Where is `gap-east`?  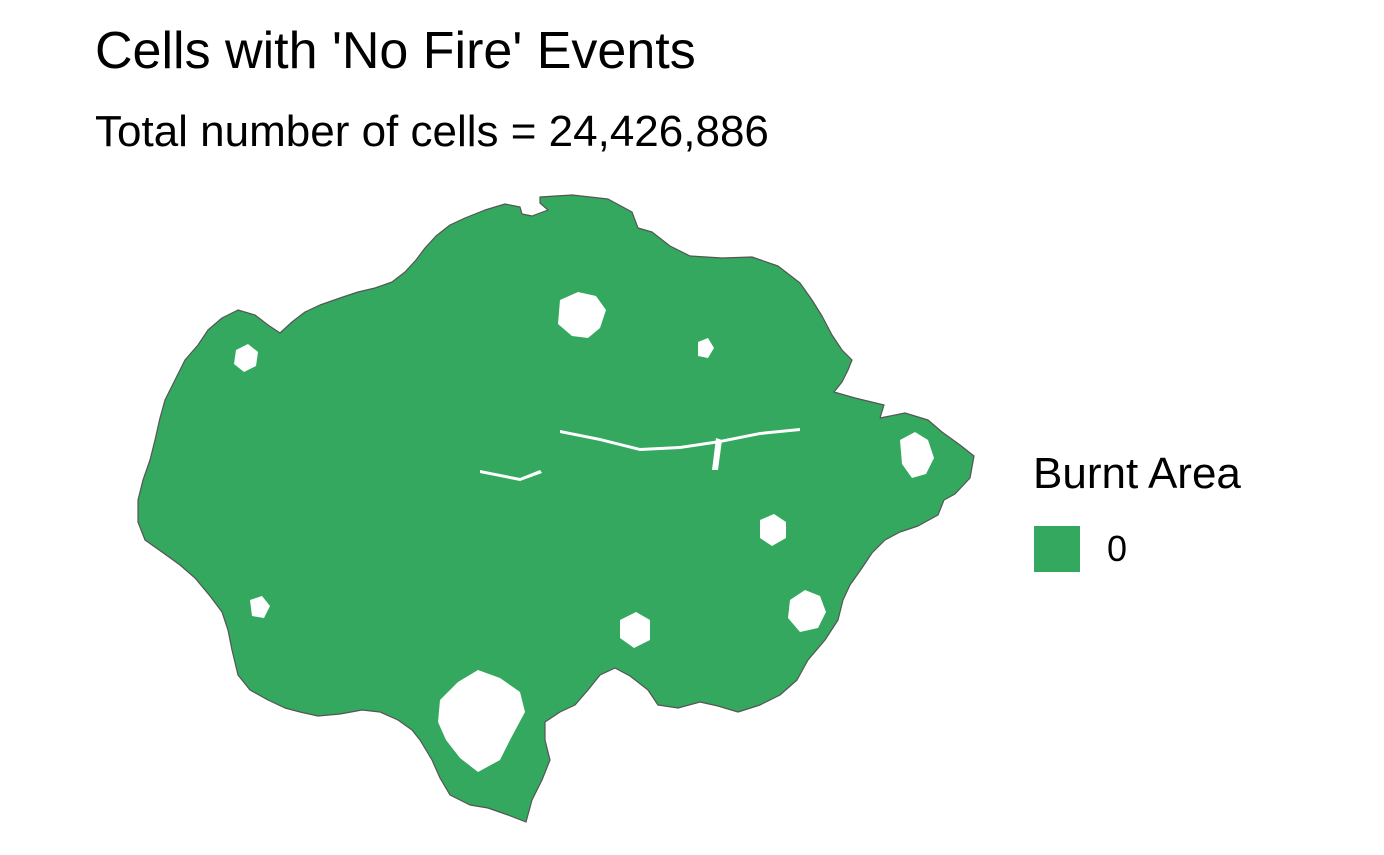 gap-east is located at coordinates (917, 455).